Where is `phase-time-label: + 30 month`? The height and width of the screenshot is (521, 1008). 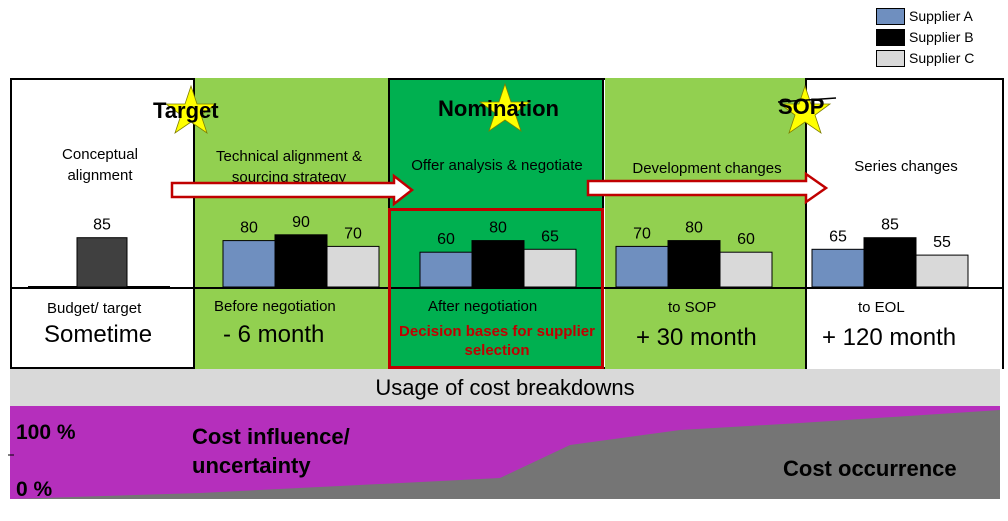
phase-time-label: + 30 month is located at coordinates (696, 337).